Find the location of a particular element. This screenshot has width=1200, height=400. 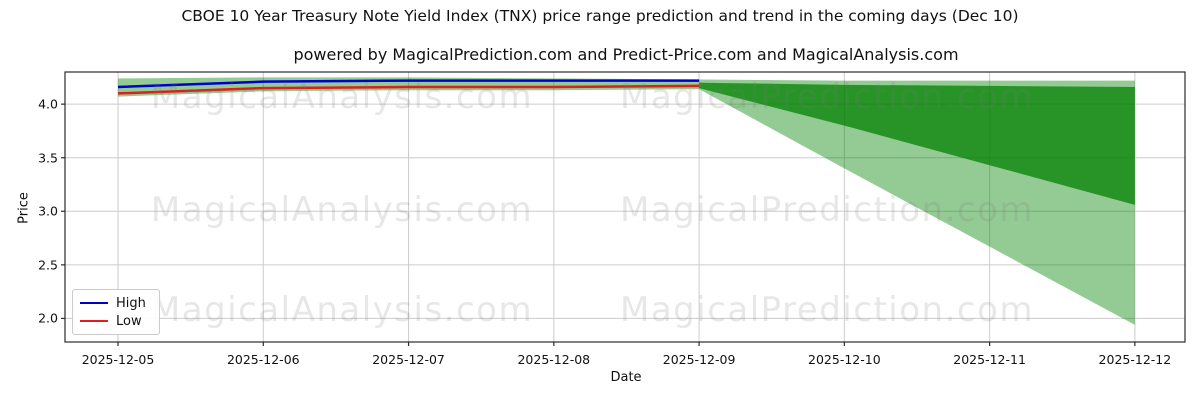

x-tick-label: 2025-12-05 is located at coordinates (118, 359).